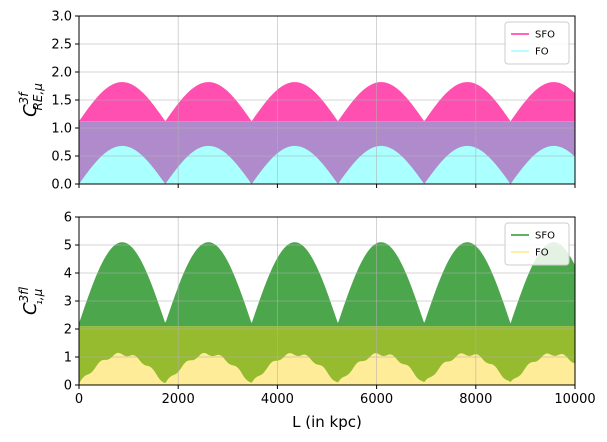 The height and width of the screenshot is (442, 607). Describe the element at coordinates (61, 101) in the screenshot. I see `y-tick-label: 1.5` at that location.